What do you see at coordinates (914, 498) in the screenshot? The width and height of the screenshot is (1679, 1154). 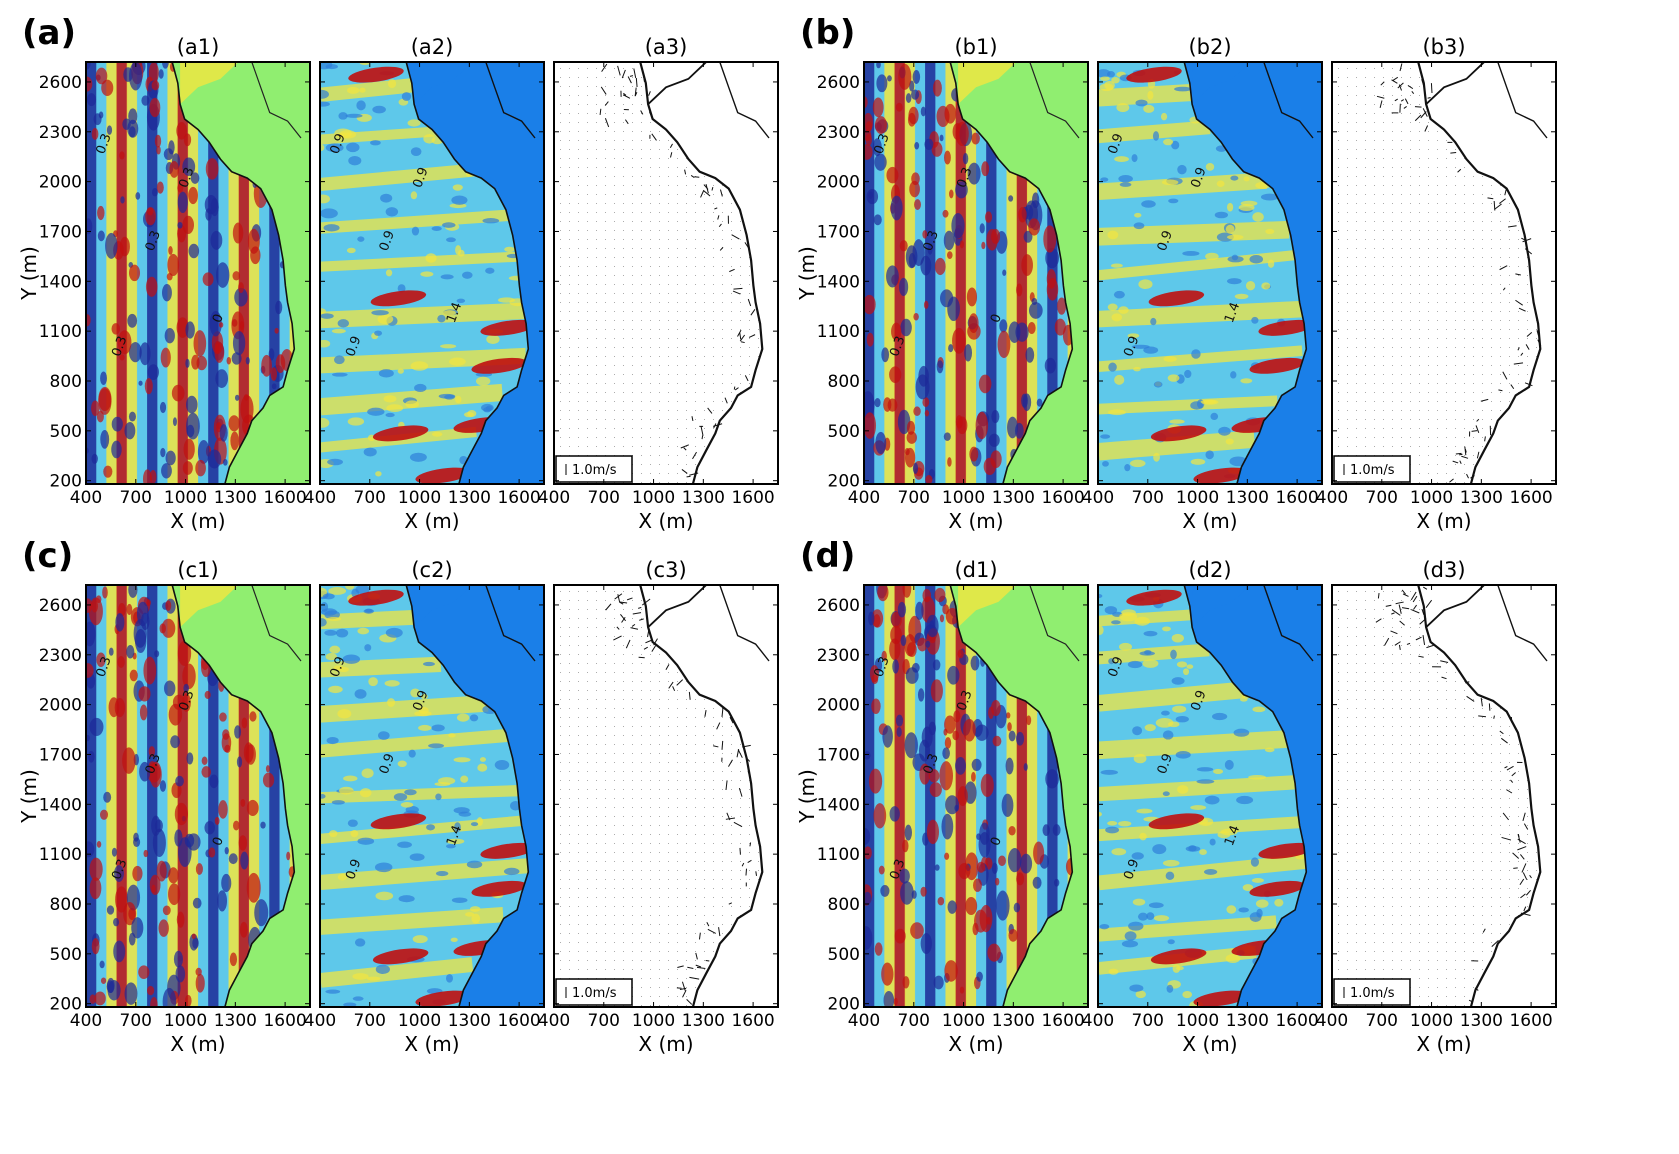 I see `x-tick-label: 700` at bounding box center [914, 498].